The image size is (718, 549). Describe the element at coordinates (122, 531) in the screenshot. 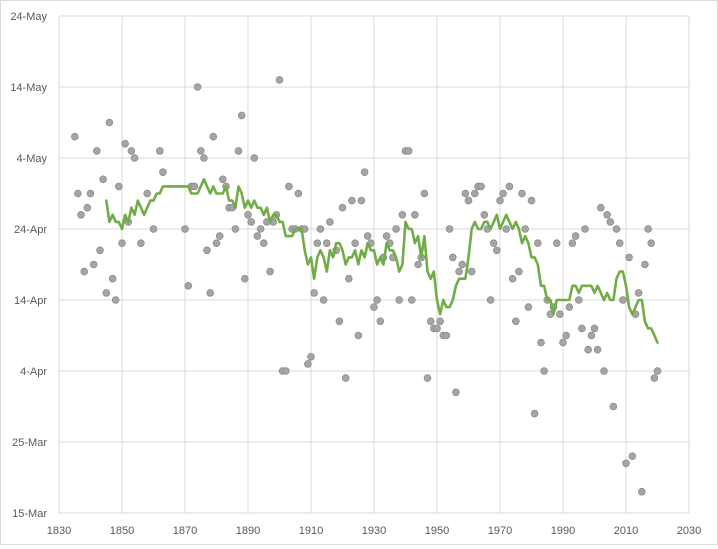

I see `x-tick-label: 1850` at that location.